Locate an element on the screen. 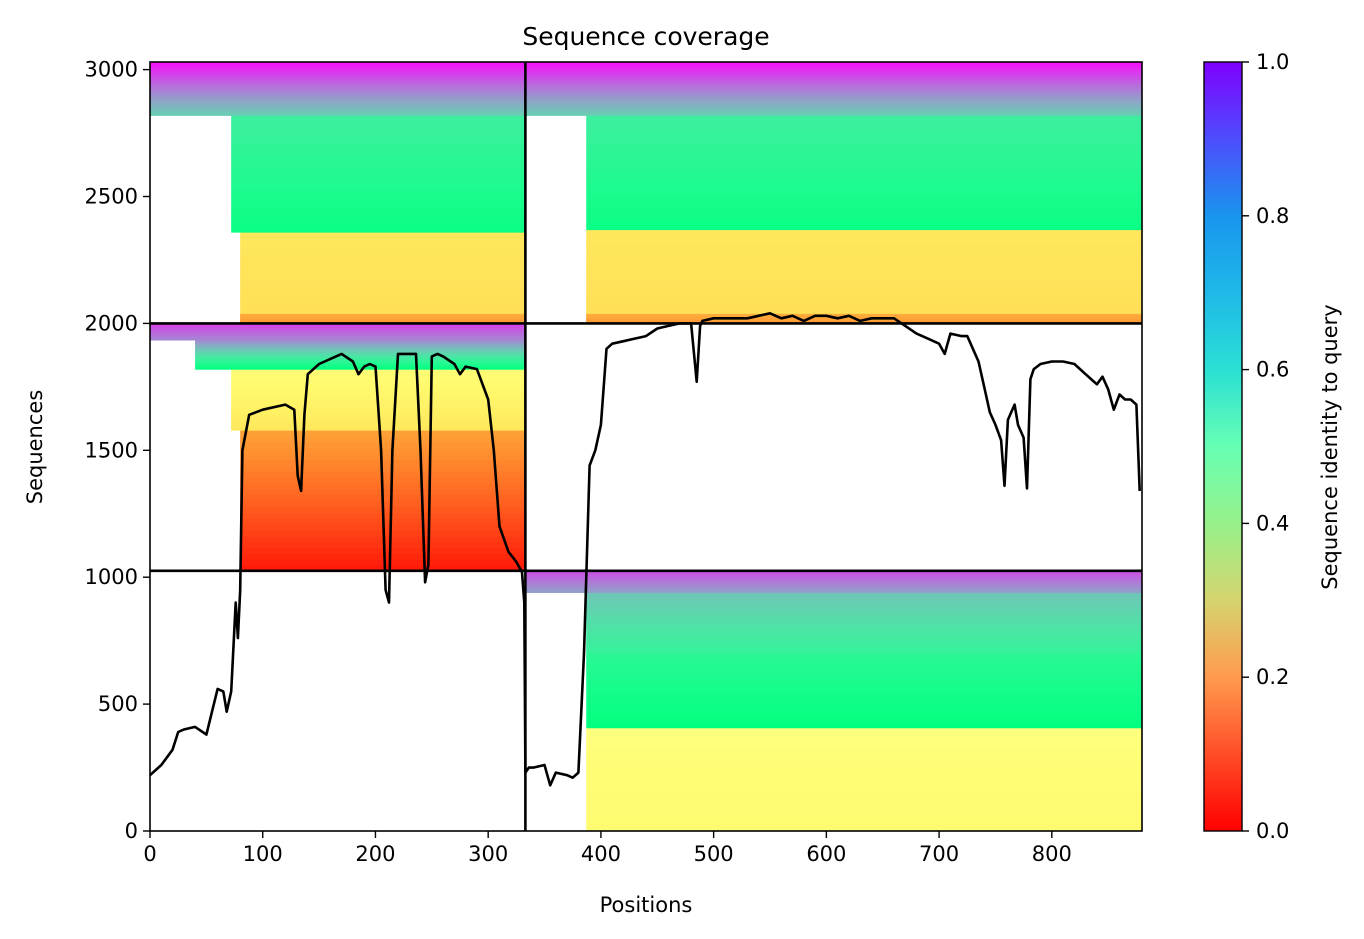 The height and width of the screenshot is (939, 1364). x-tick-label: 300 is located at coordinates (488, 854).